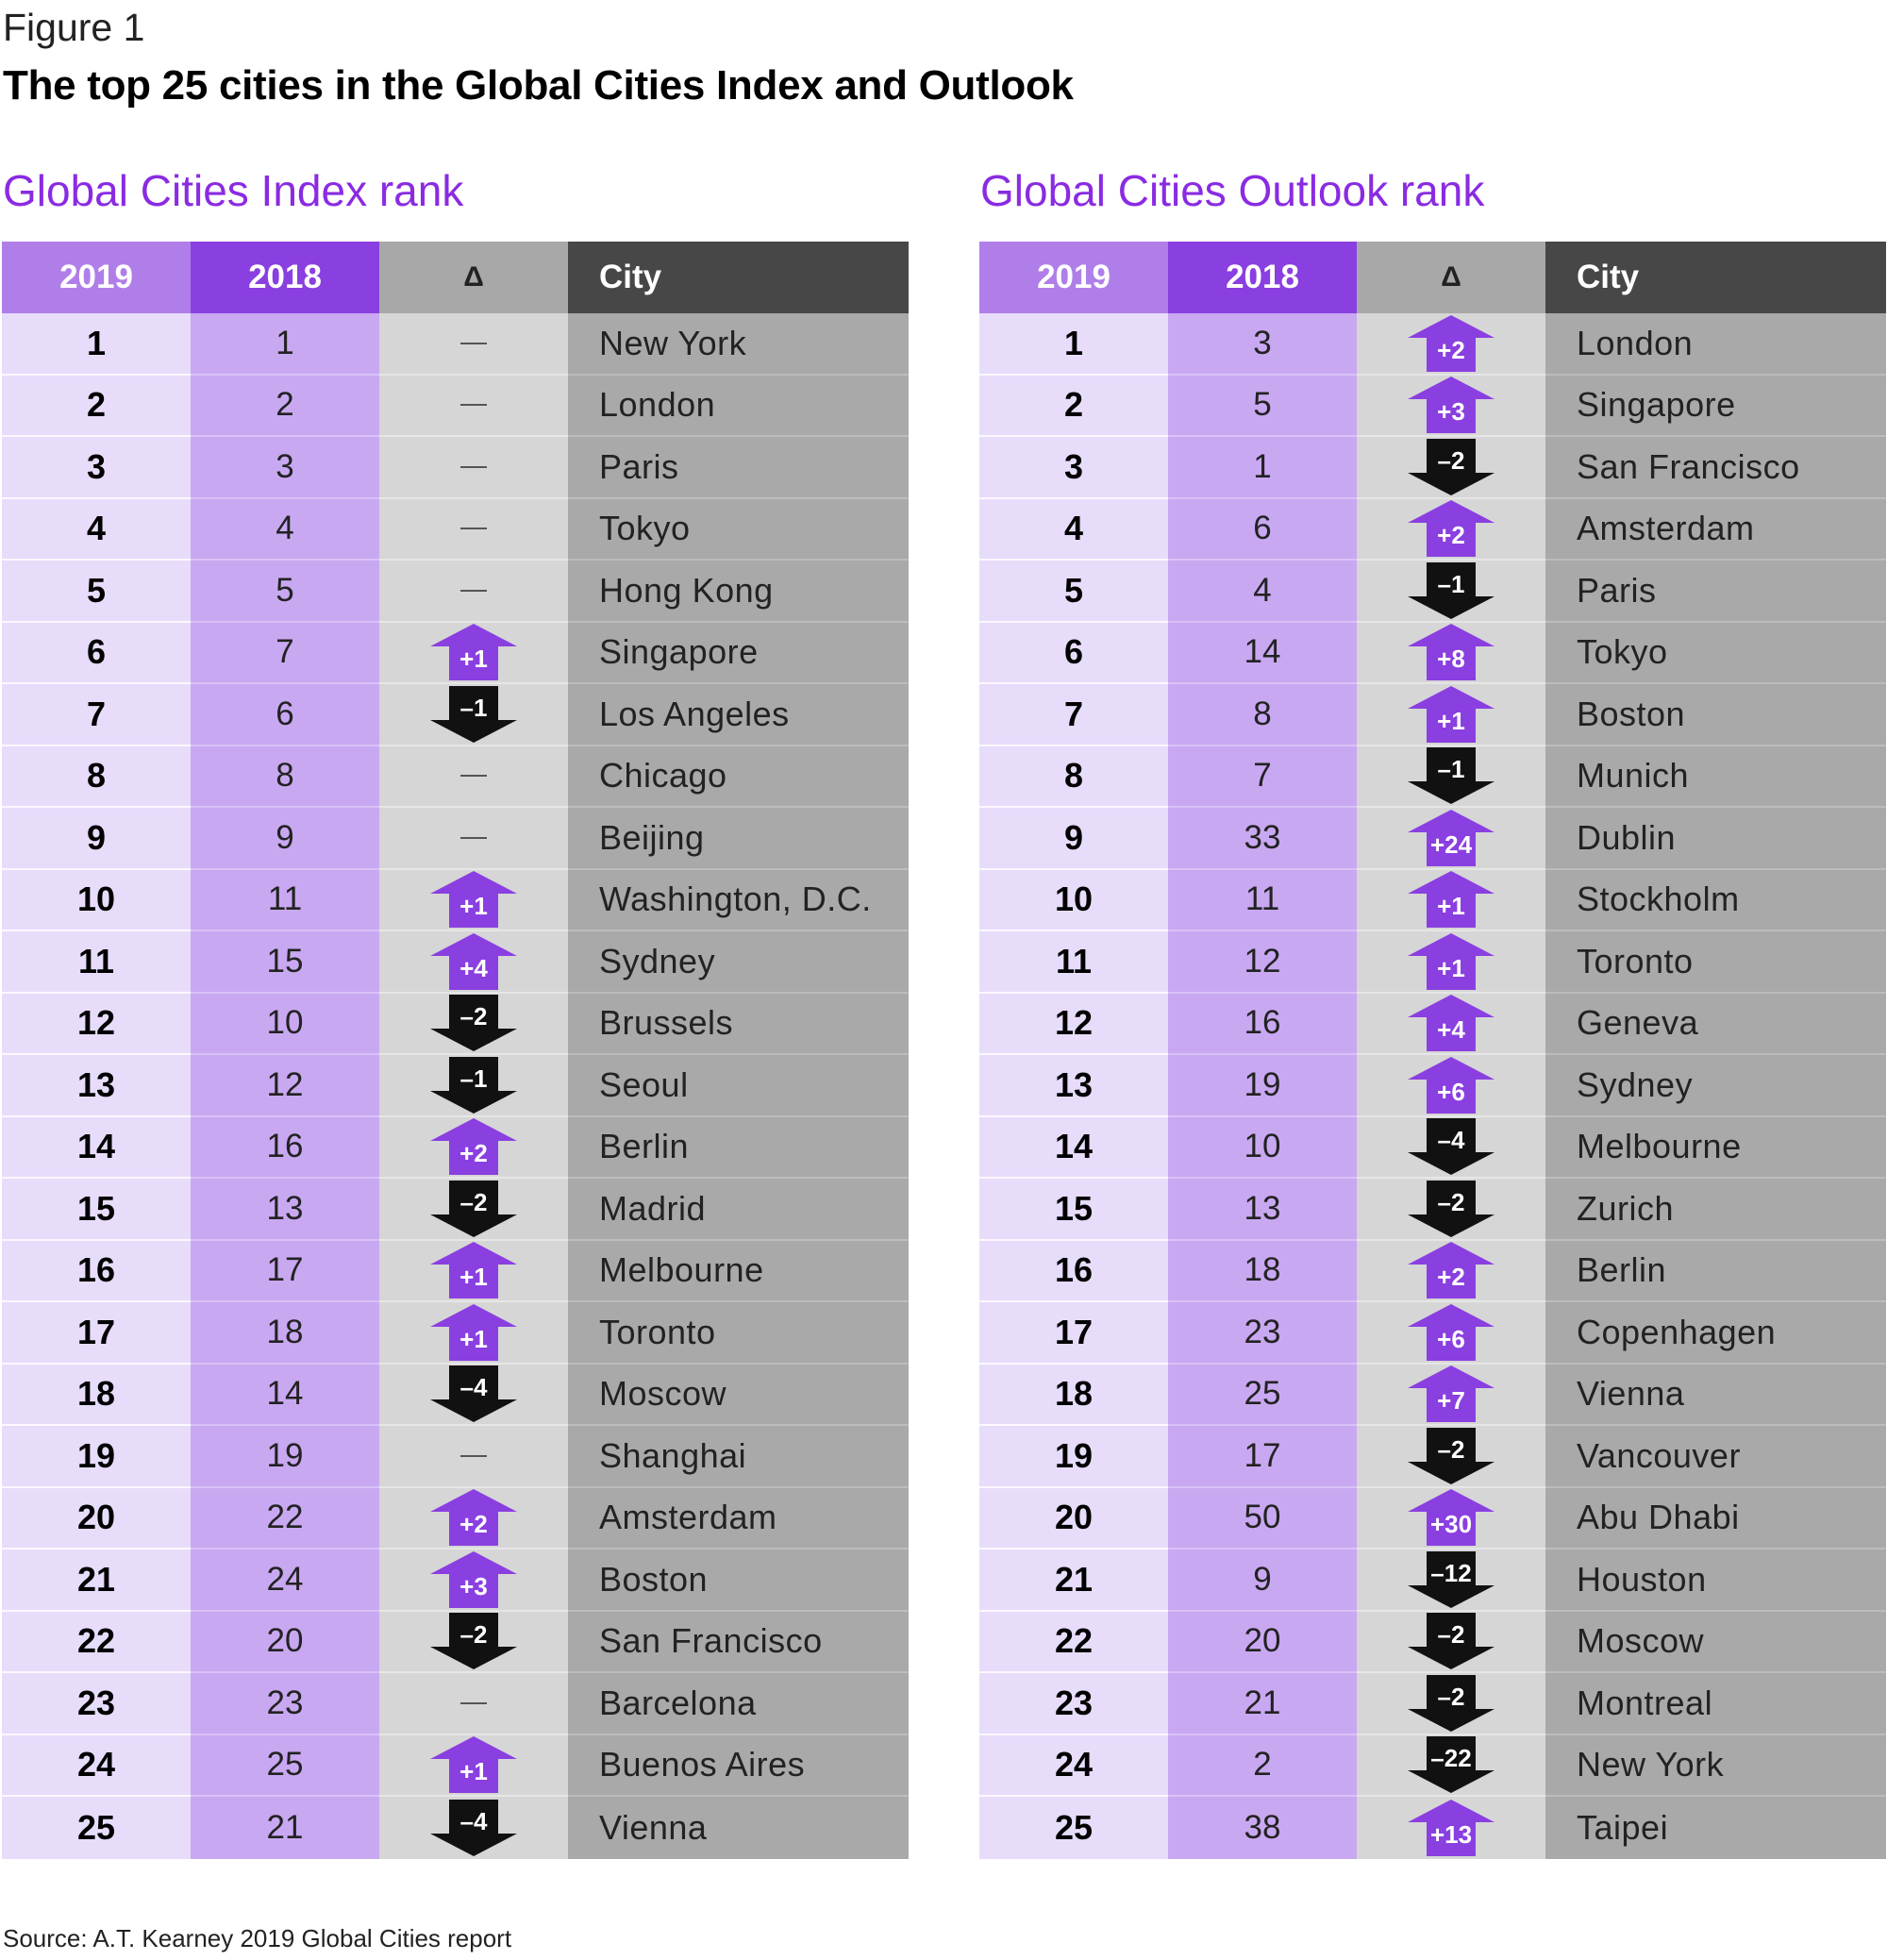 The width and height of the screenshot is (1887, 1960). I want to click on rank-change-label: +13, so click(1451, 1834).